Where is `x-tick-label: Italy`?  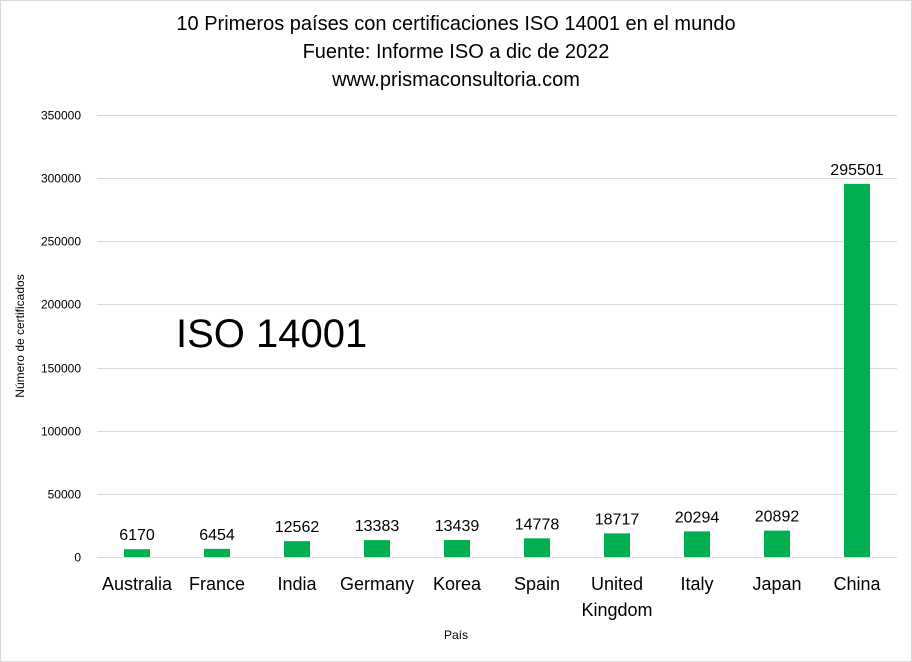 x-tick-label: Italy is located at coordinates (696, 584).